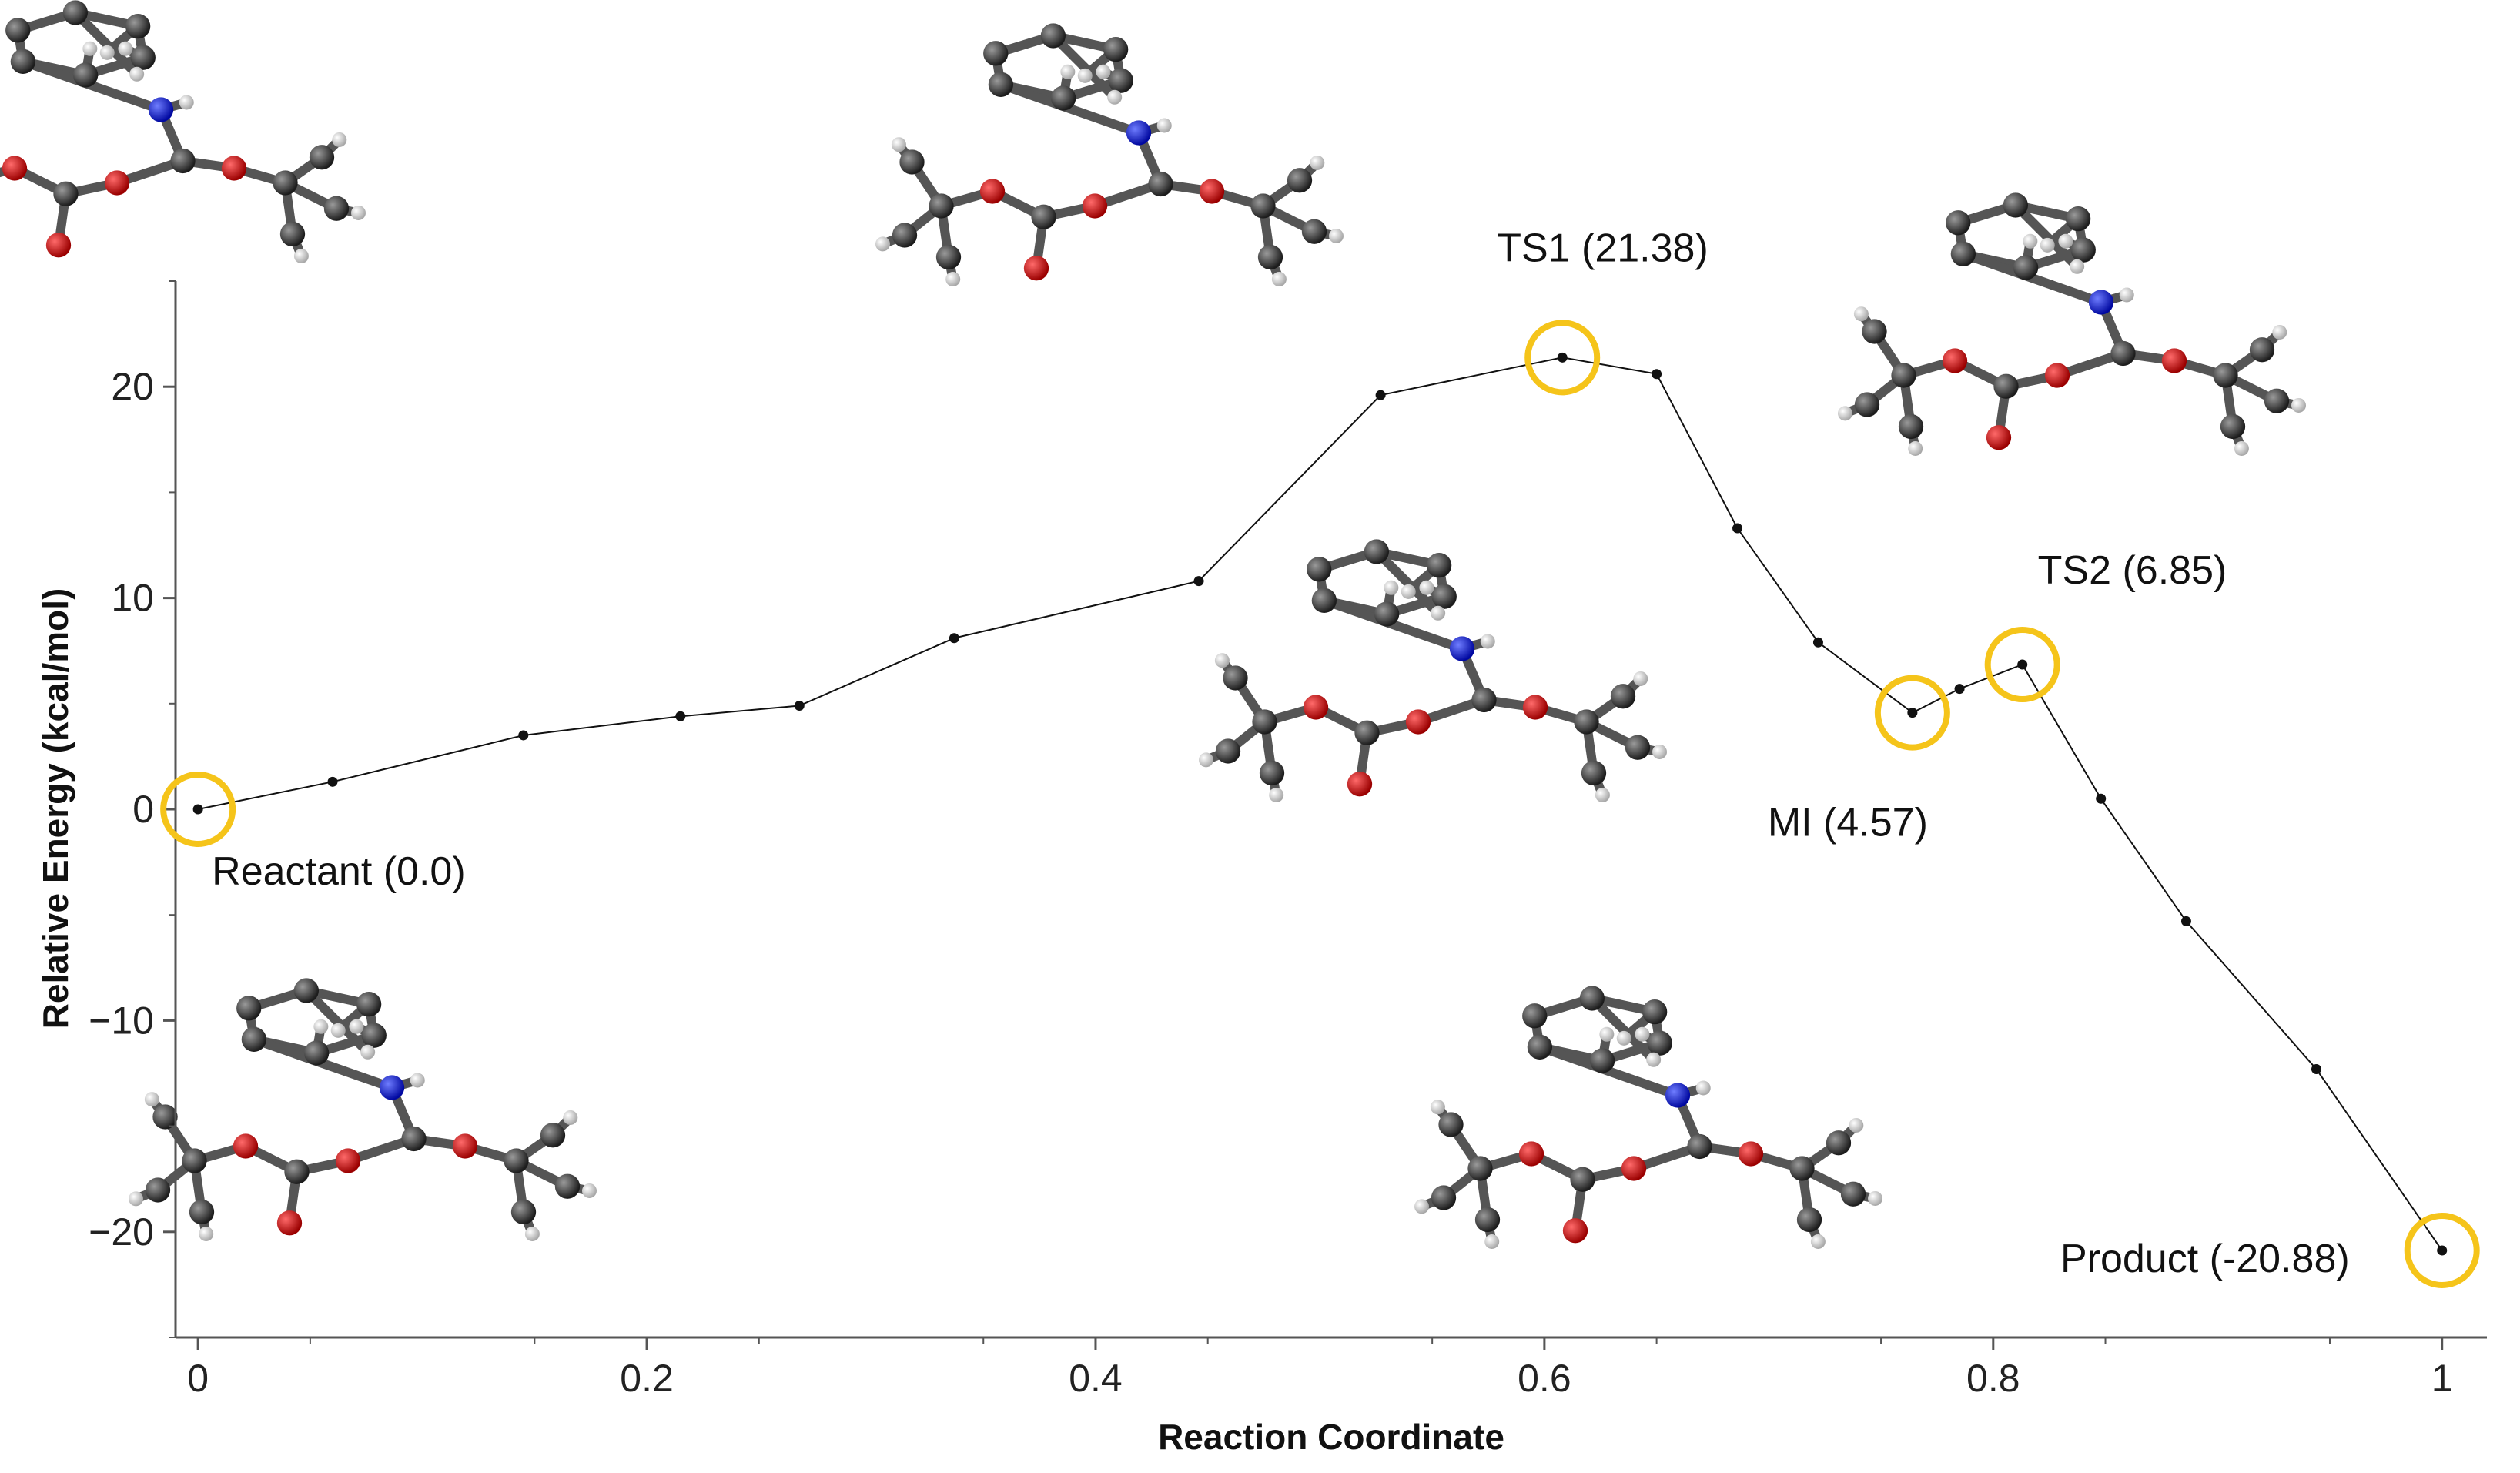 The width and height of the screenshot is (2520, 1473). What do you see at coordinates (1331, 1437) in the screenshot?
I see `x-axis-title: Reaction Coordinate` at bounding box center [1331, 1437].